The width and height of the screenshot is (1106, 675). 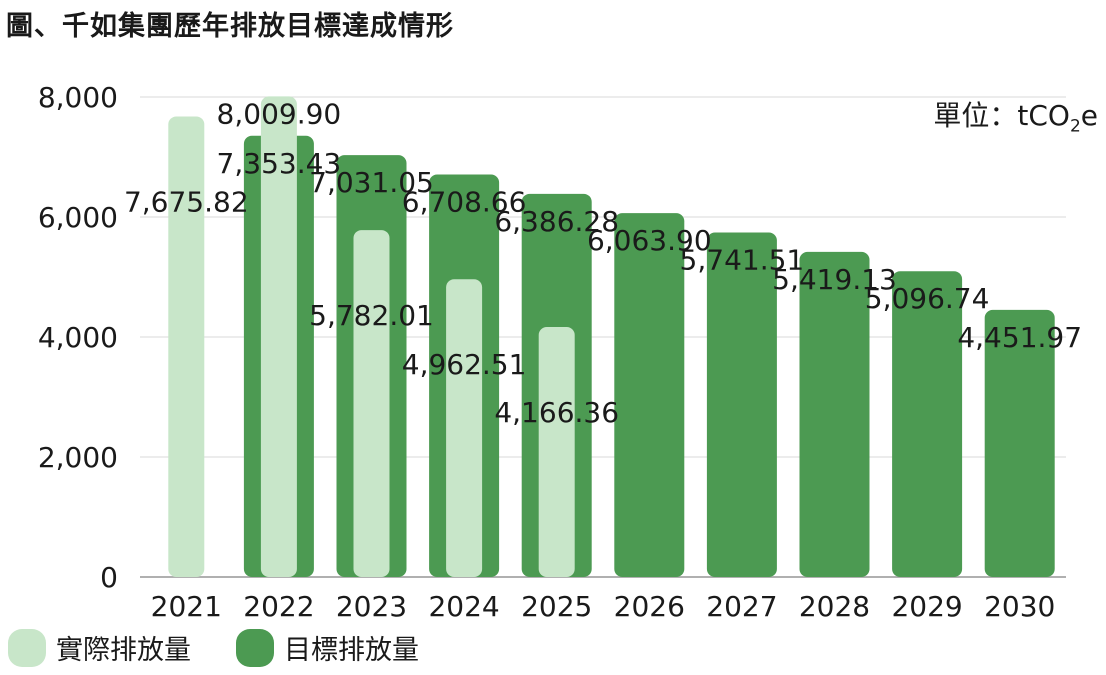 What do you see at coordinates (741, 606) in the screenshot?
I see `x-tick-label: 2027` at bounding box center [741, 606].